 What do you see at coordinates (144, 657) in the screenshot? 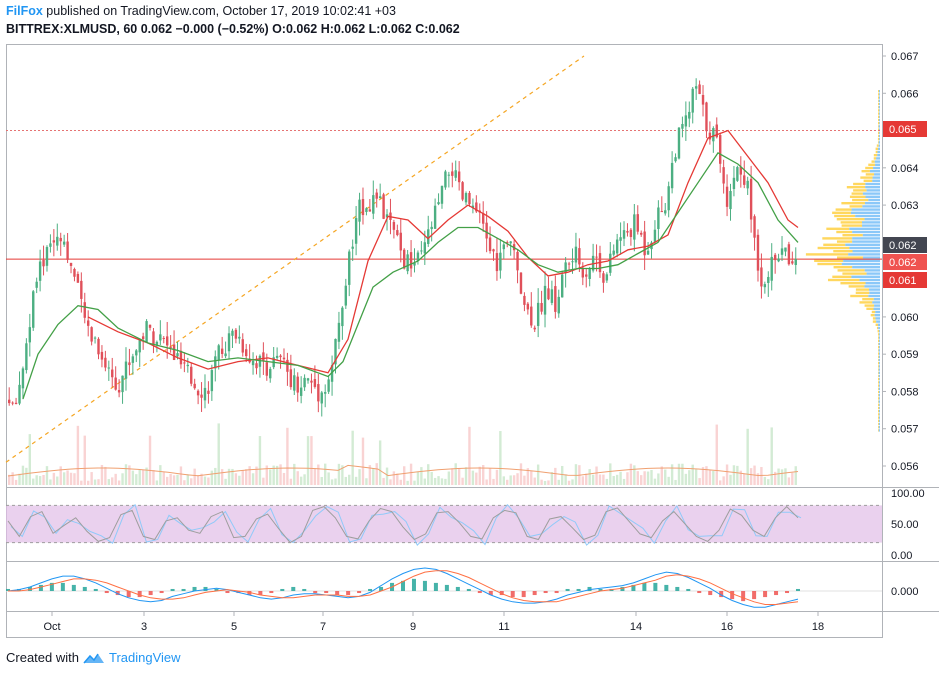
I see `tradingview-brand: TradingView` at bounding box center [144, 657].